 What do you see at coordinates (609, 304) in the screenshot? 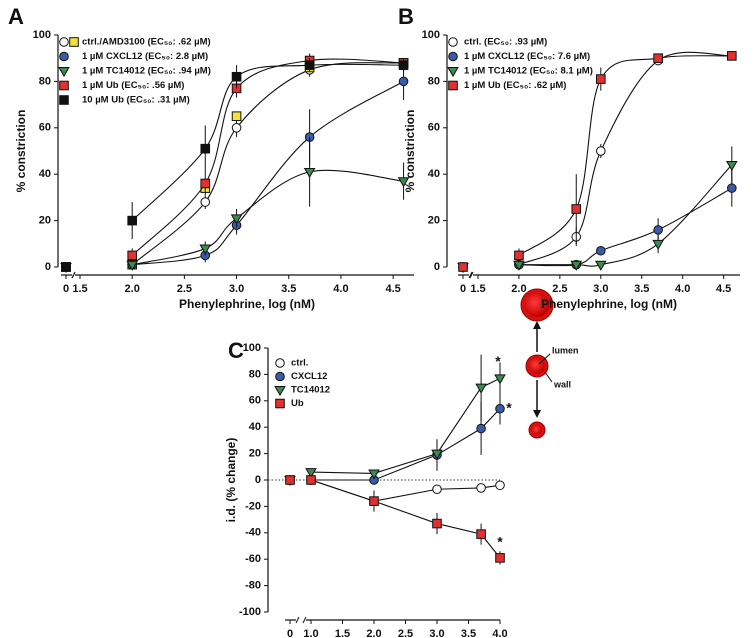
I see `x-axis-label: Phenylephrine, log (nM)` at bounding box center [609, 304].